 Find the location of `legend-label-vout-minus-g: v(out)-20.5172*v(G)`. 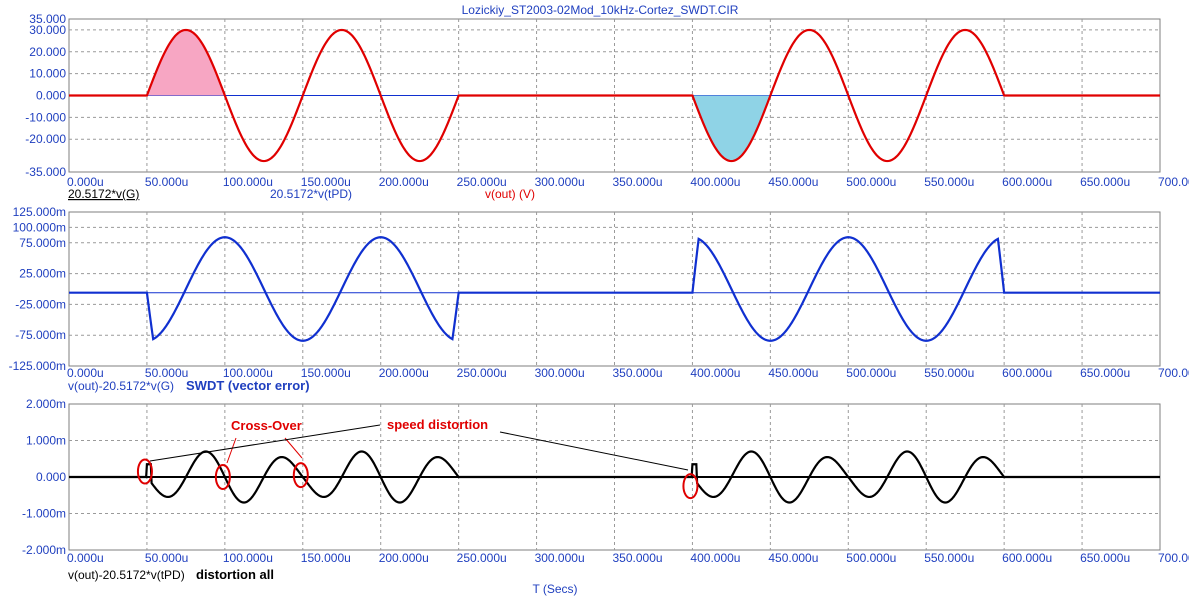

legend-label-vout-minus-g: v(out)-20.5172*v(G) is located at coordinates (121, 386).